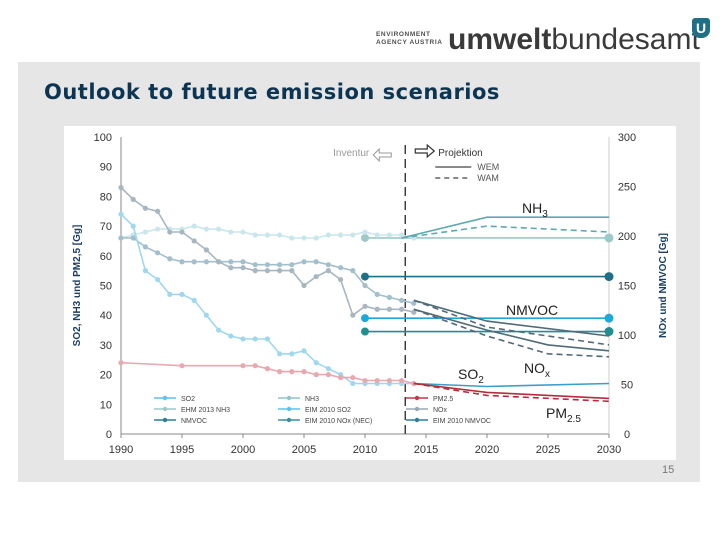 The width and height of the screenshot is (720, 540). I want to click on y-right-tick-label: 300, so click(627, 138).